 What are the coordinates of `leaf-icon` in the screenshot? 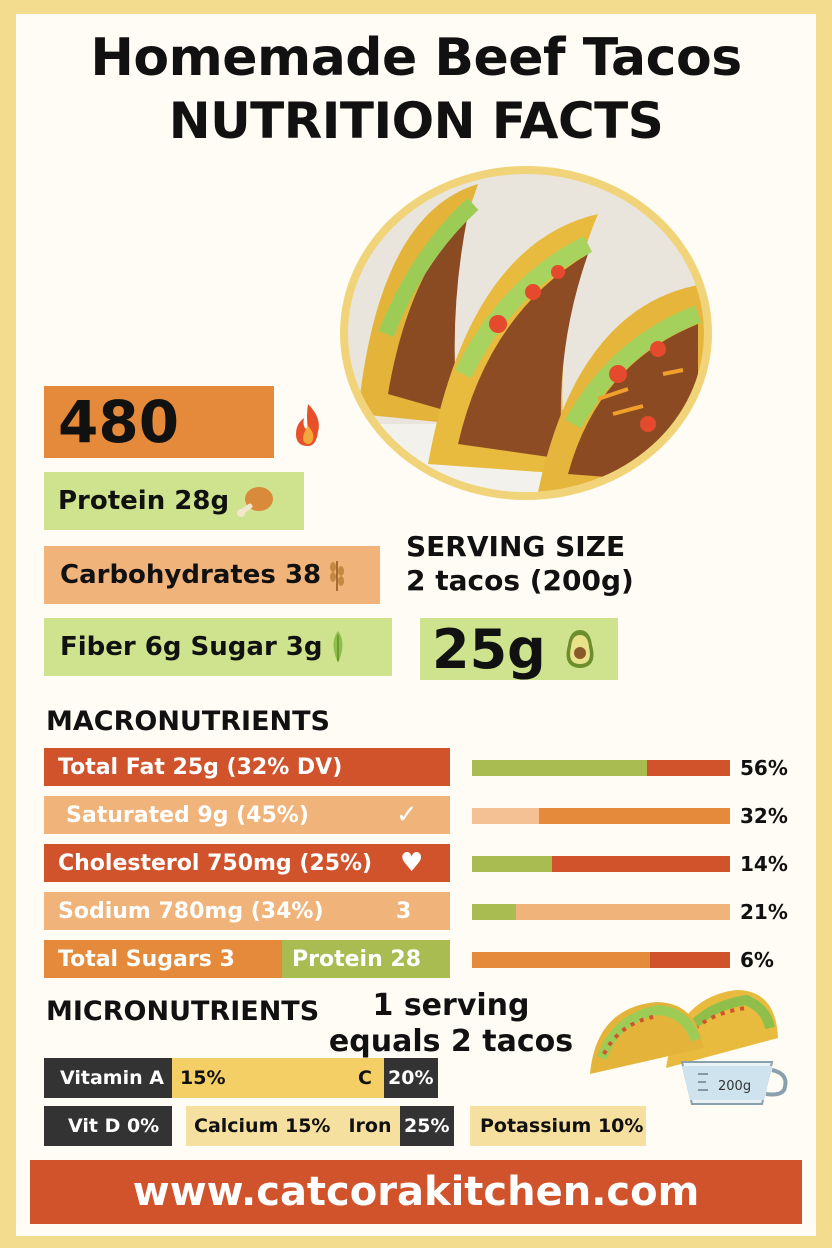 It's located at (338, 647).